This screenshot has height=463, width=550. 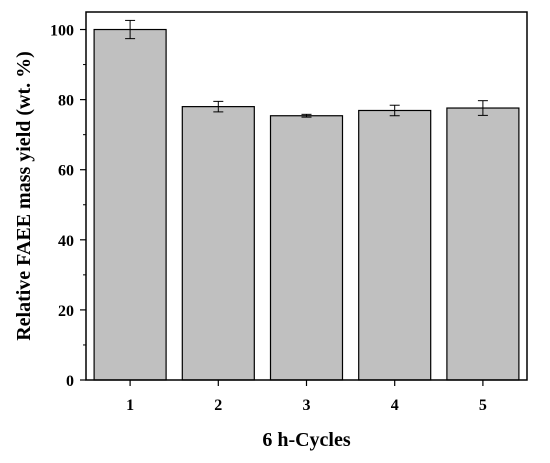 I want to click on x-axis-title: 6 h-Cycles, so click(x=306, y=440).